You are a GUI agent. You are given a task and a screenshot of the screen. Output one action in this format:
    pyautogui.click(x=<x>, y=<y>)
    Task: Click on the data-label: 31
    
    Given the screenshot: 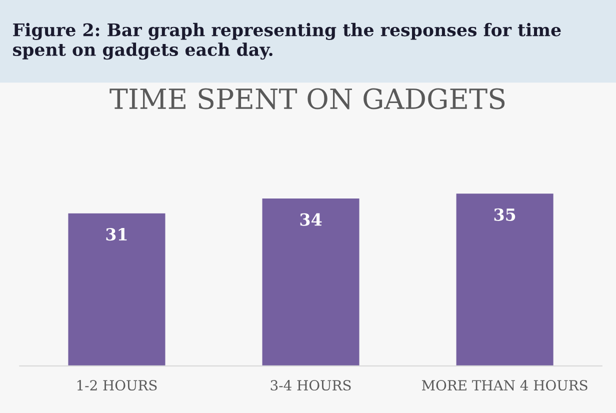 What is the action you would take?
    pyautogui.click(x=116, y=234)
    